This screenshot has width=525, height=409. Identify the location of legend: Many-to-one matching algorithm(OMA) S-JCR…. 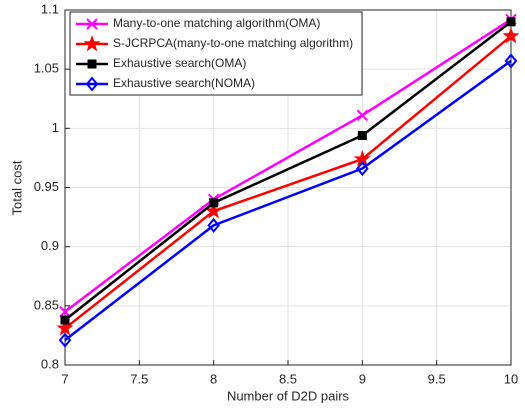
(216, 53).